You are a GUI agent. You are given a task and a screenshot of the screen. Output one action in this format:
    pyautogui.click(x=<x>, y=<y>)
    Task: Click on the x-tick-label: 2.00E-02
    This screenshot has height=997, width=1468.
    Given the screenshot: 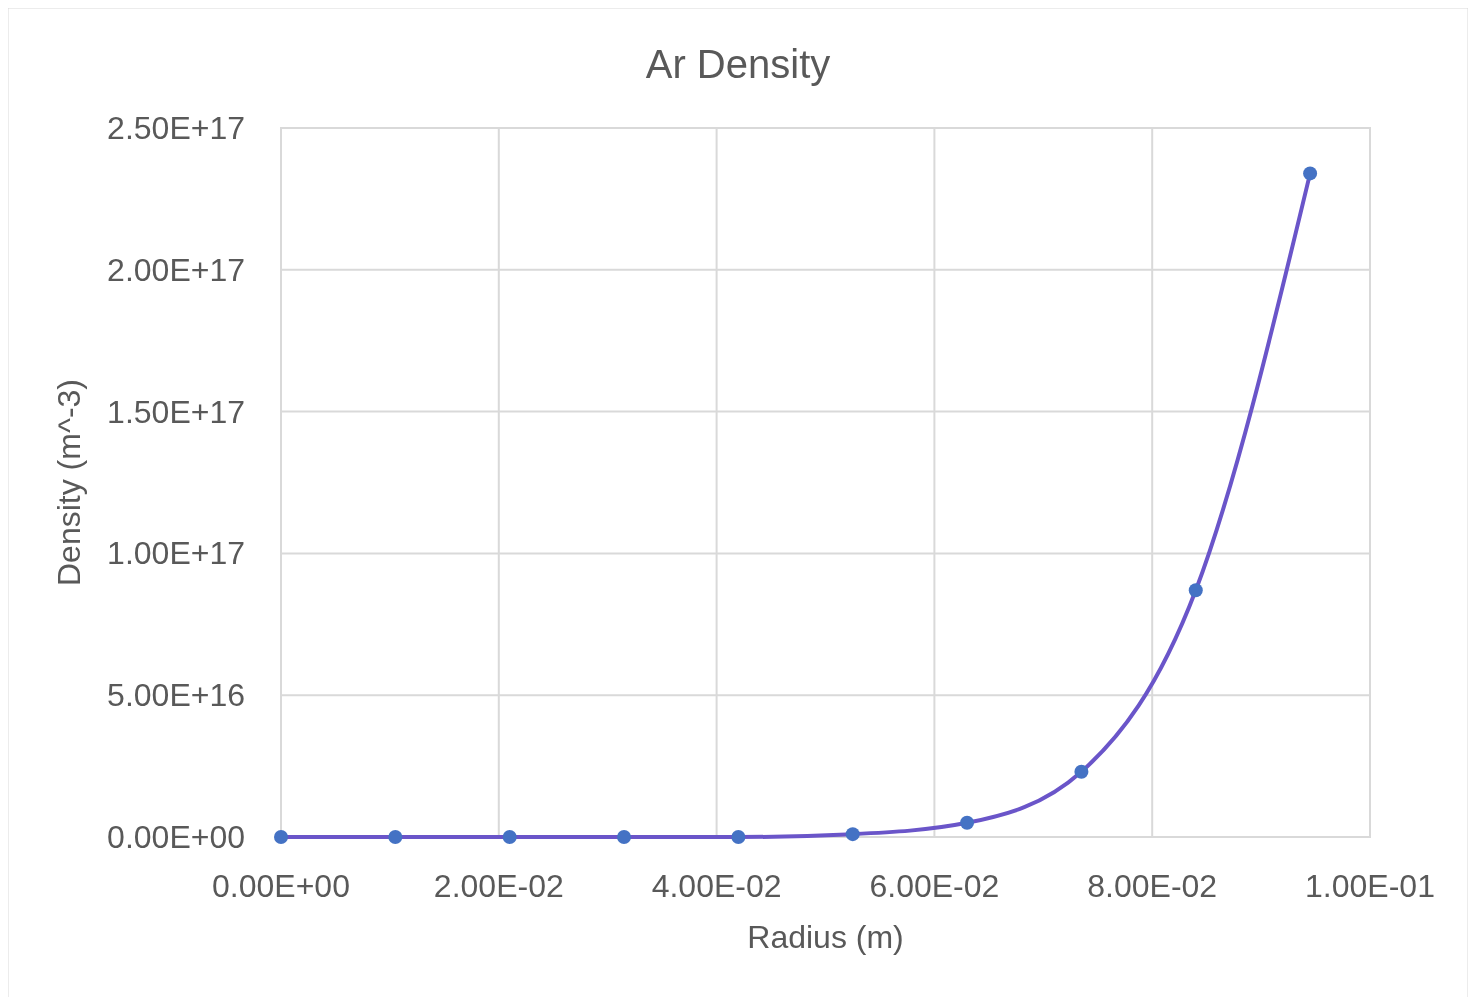 What is the action you would take?
    pyautogui.click(x=498, y=886)
    